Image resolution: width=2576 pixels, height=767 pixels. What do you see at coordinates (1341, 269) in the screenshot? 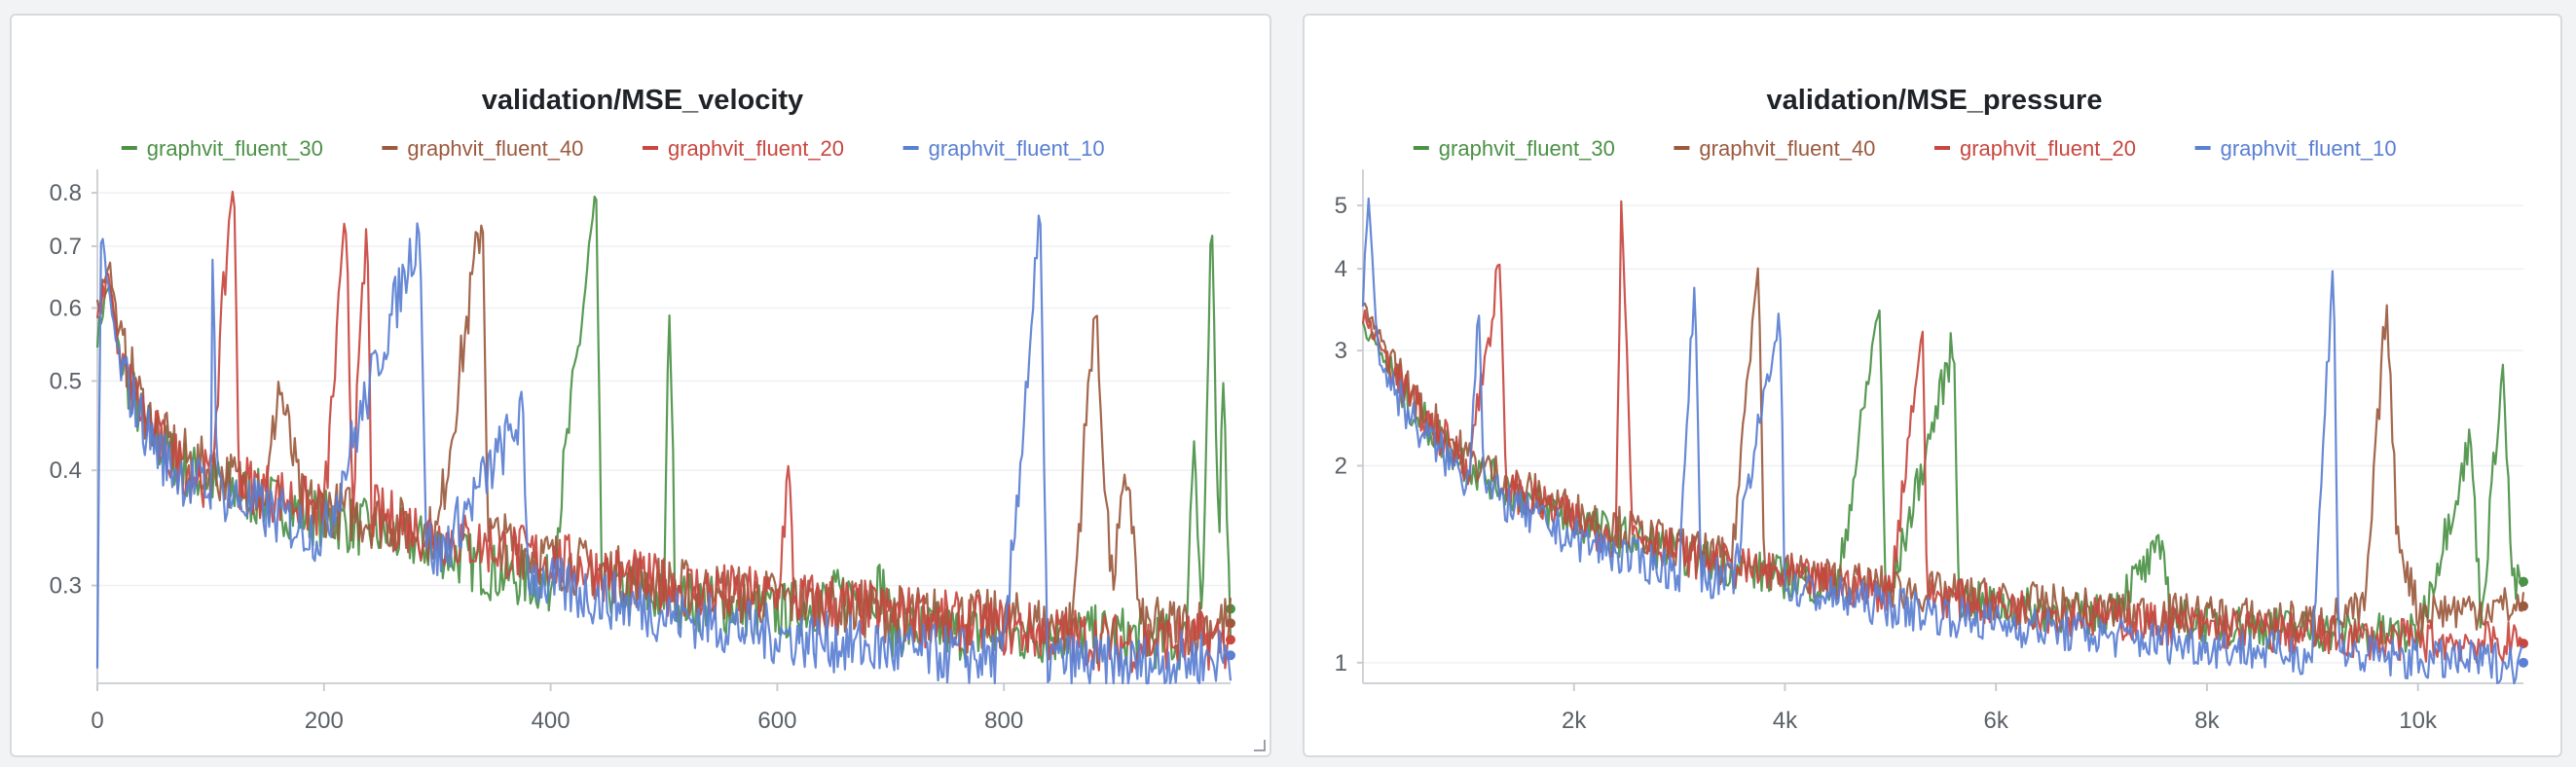
I see `y-tick-label: 4` at bounding box center [1341, 269].